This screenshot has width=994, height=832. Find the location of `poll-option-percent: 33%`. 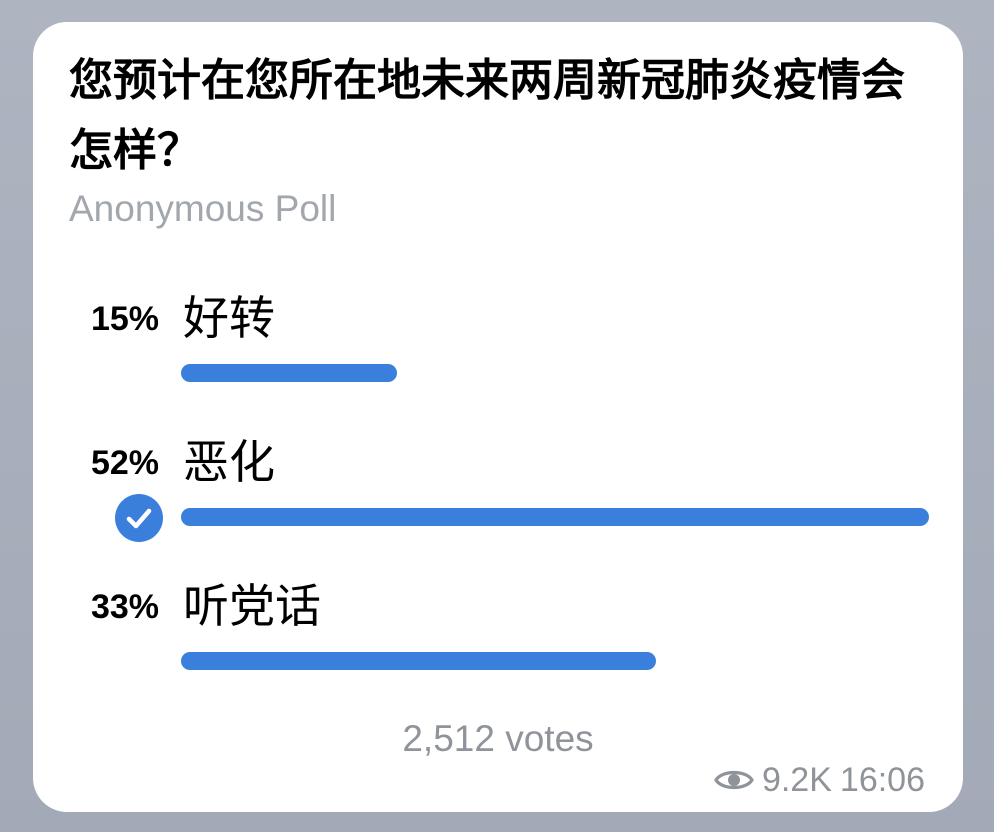

poll-option-percent: 33% is located at coordinates (124, 607).